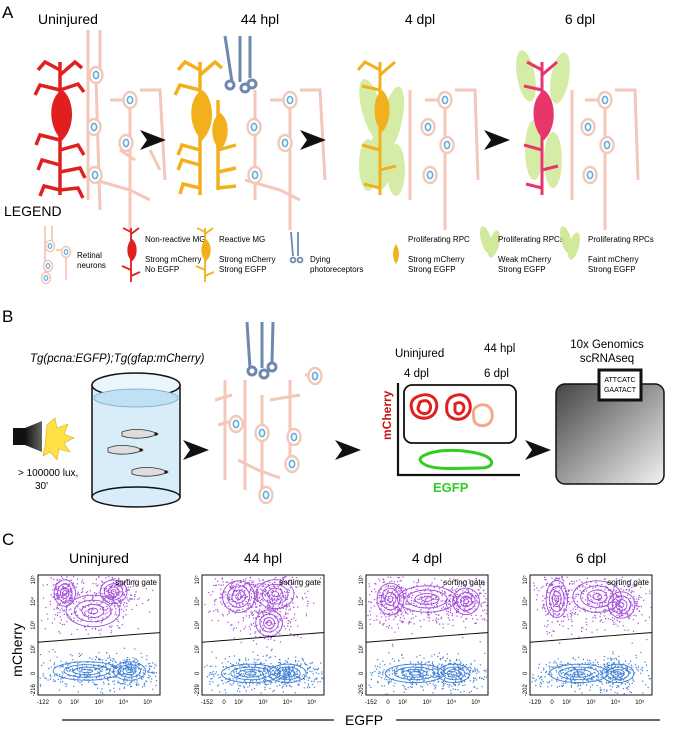 The width and height of the screenshot is (679, 729). Describe the element at coordinates (456, 459) in the screenshot. I see `green-population` at that location.